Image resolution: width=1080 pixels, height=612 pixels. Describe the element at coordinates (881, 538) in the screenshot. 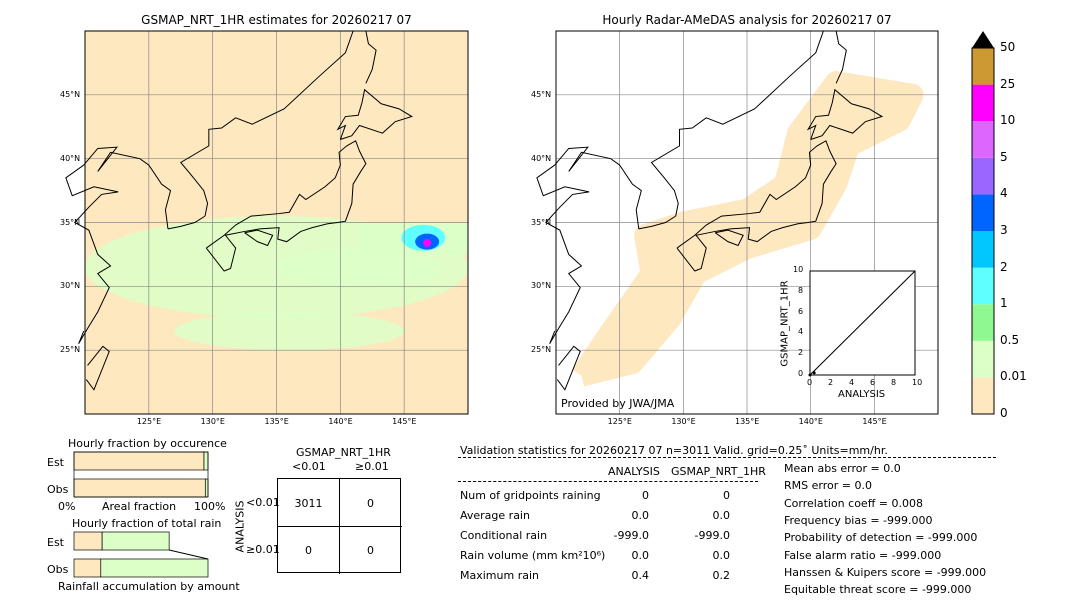

I see `score-line: Probability of detection = -999.000` at that location.